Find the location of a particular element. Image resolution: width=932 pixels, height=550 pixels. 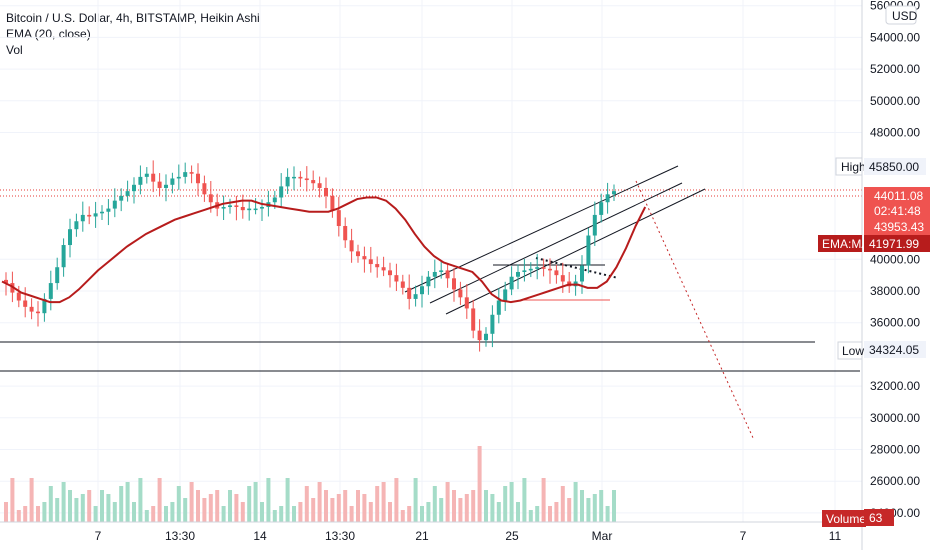

x-tick-label: 11 is located at coordinates (835, 536).